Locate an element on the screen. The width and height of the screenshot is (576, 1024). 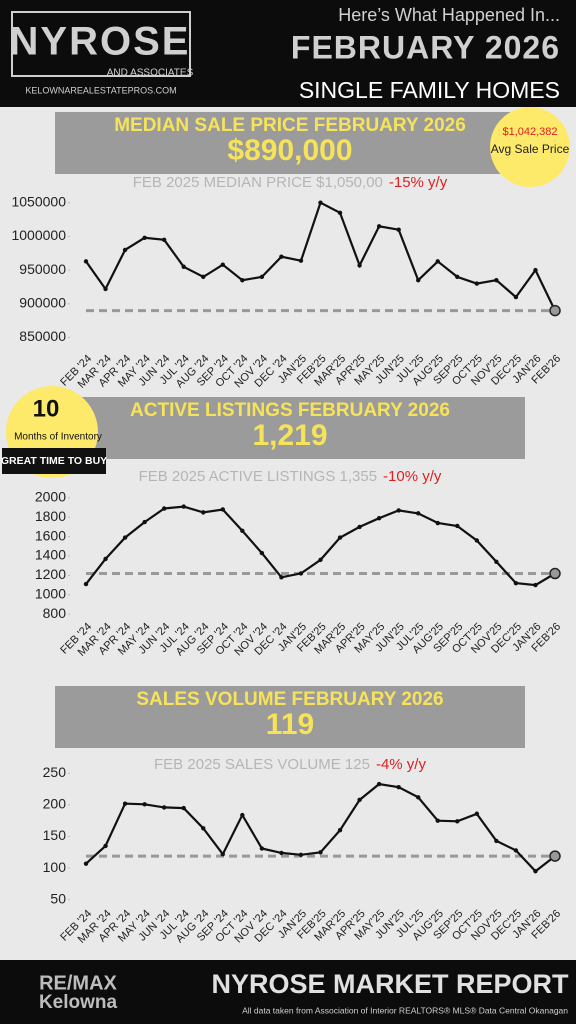
footer-report: NYROSE MARKET REPORT is located at coordinates (390, 984).